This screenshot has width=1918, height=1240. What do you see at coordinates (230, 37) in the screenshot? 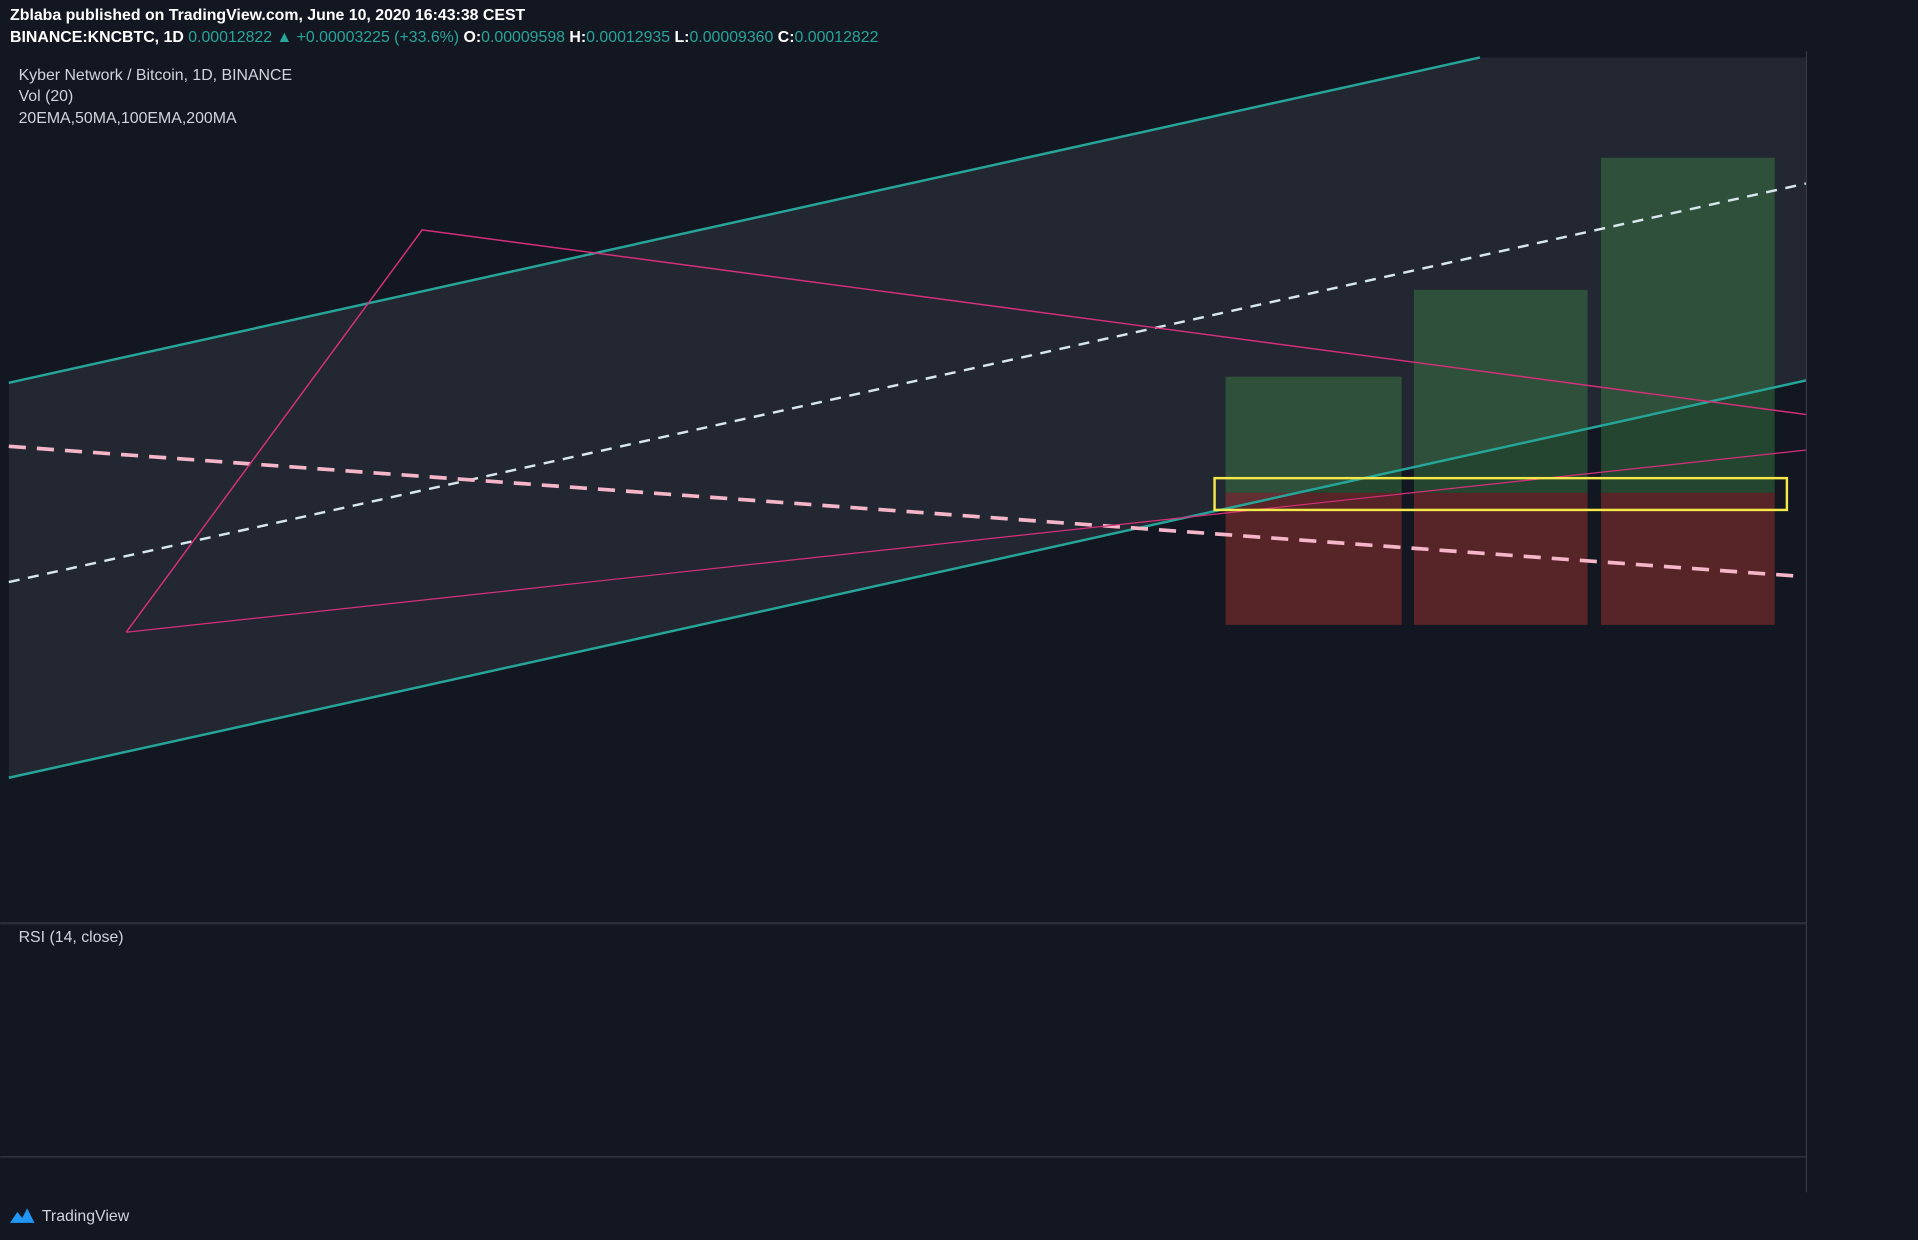
I see `last-price: 0.00012822` at bounding box center [230, 37].